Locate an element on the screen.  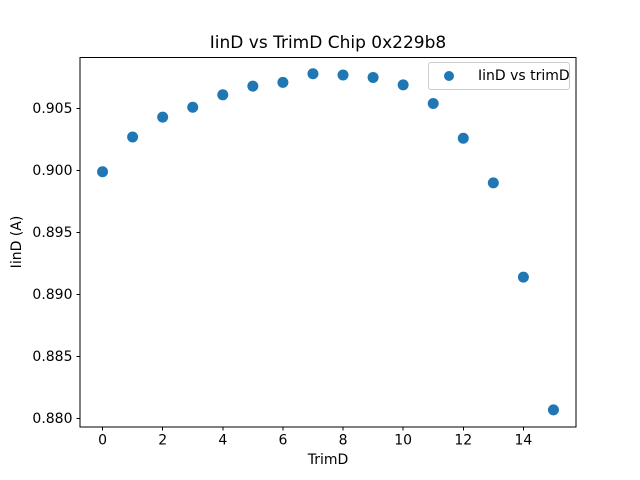
legend: IinD vs trimD is located at coordinates (499, 76).